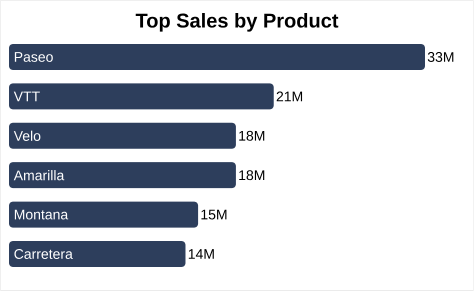 The image size is (474, 291). I want to click on data-label: 21M, so click(289, 97).